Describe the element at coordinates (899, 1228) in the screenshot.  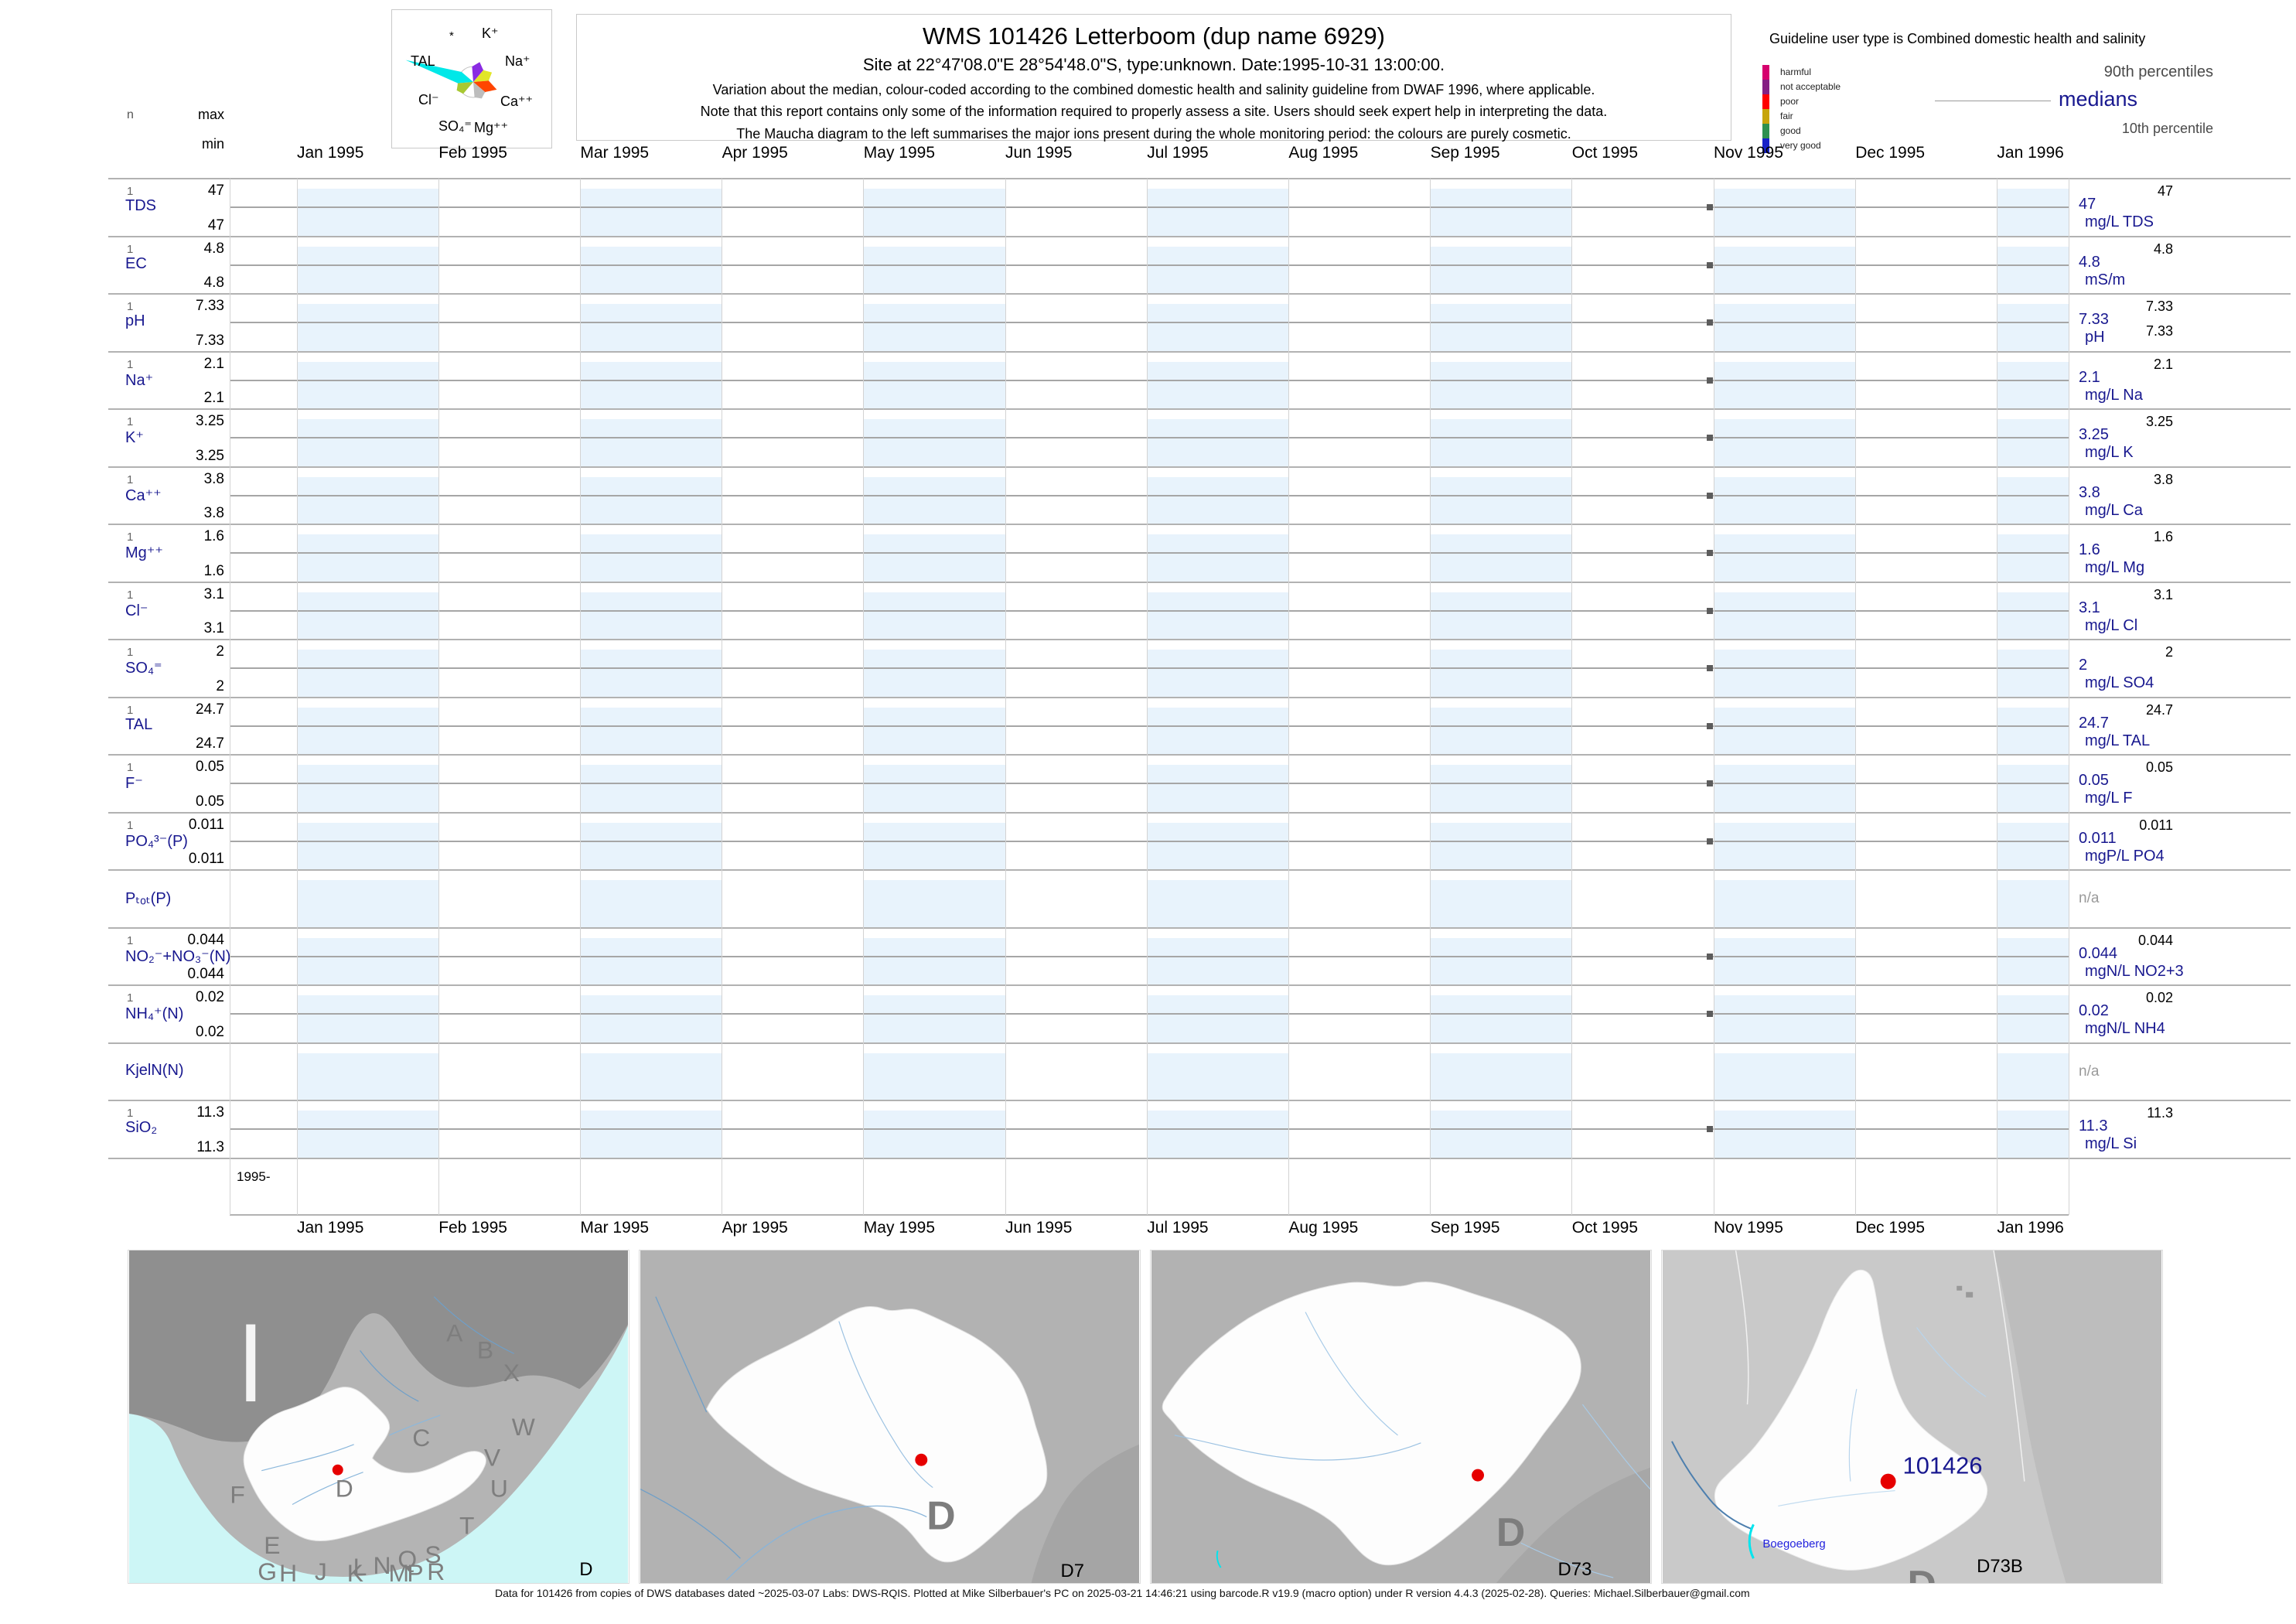
I see `axis-month-label: May 1995` at that location.